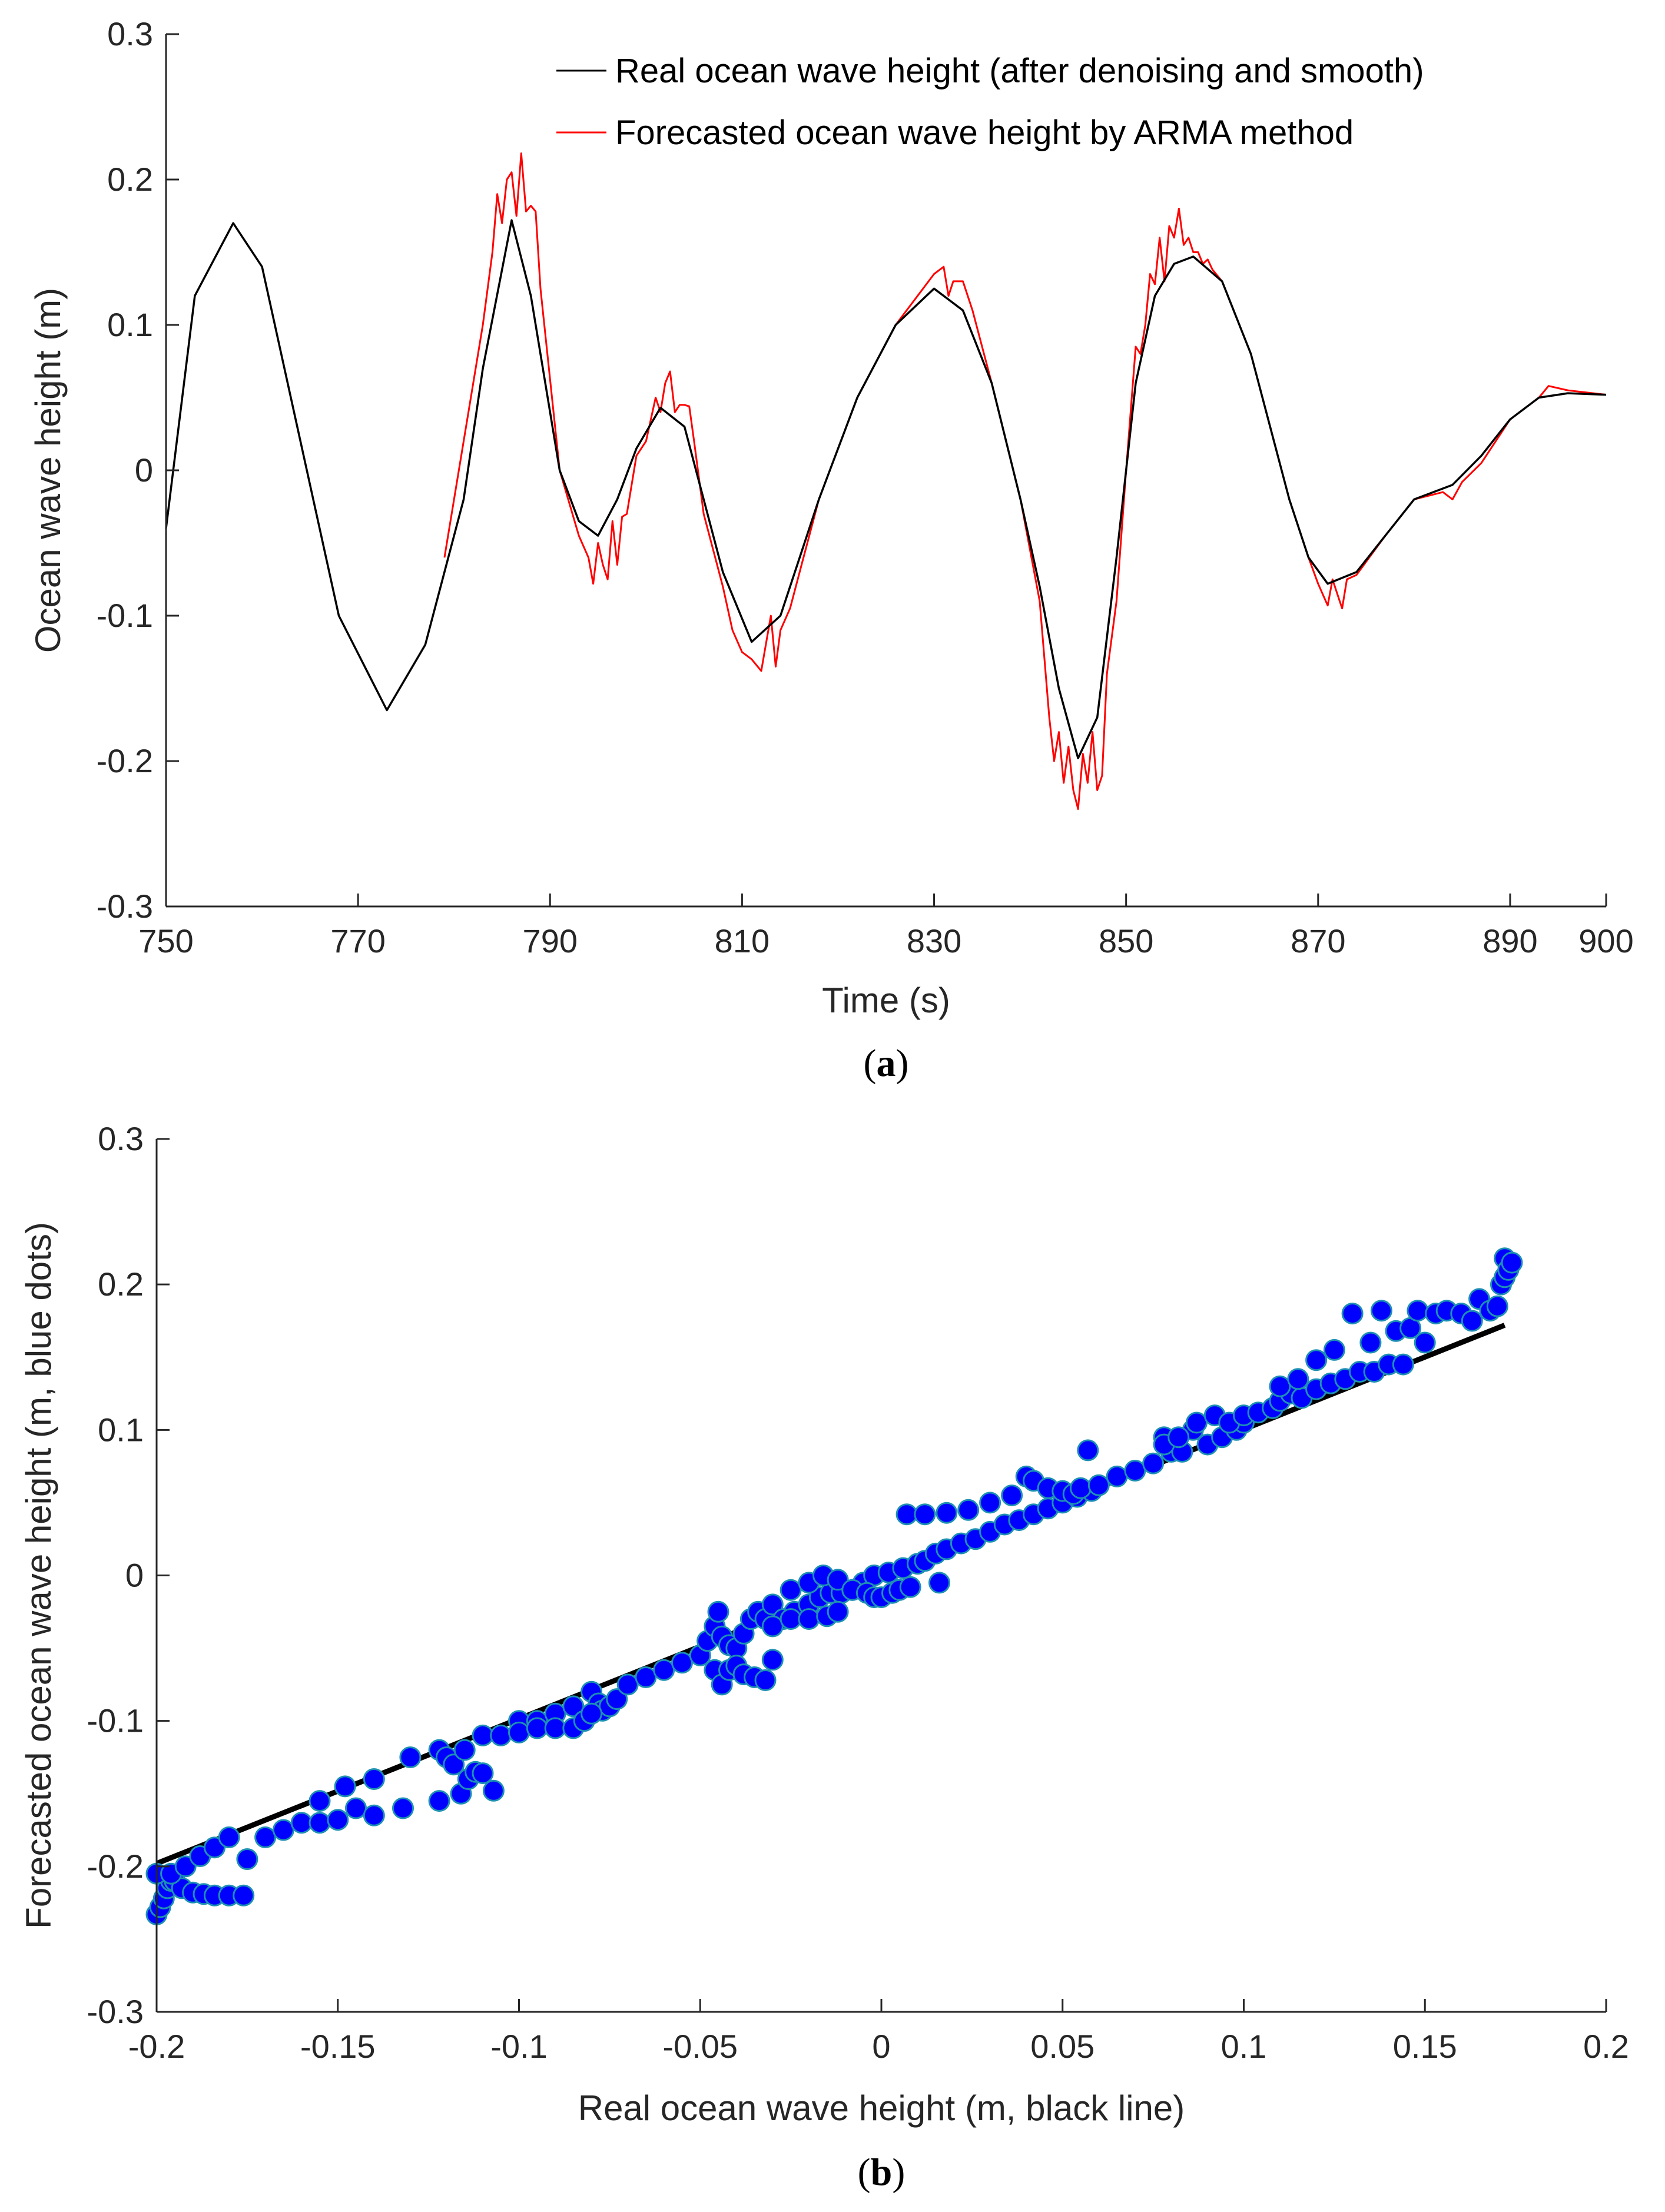 This screenshot has height=2212, width=1665. I want to click on panel-b-y-ticks: -0.3 -0.2 -0.1 0 0.1 0.2 0.3, so click(128, 1575).